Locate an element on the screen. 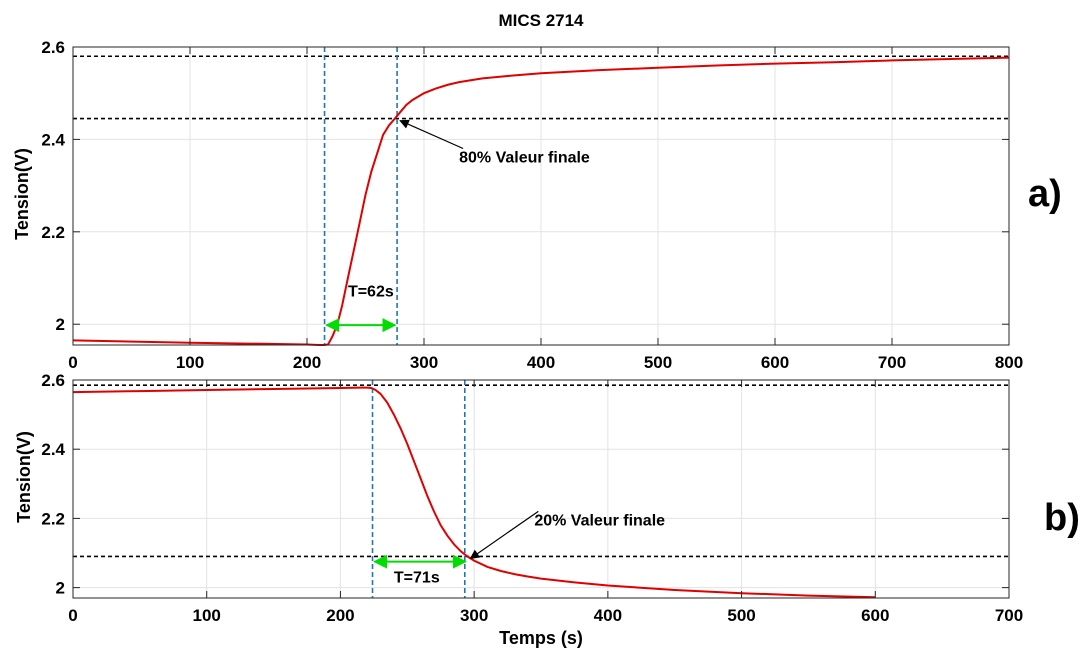 The image size is (1088, 652). x-axis-label: Temps (s) is located at coordinates (541, 638).